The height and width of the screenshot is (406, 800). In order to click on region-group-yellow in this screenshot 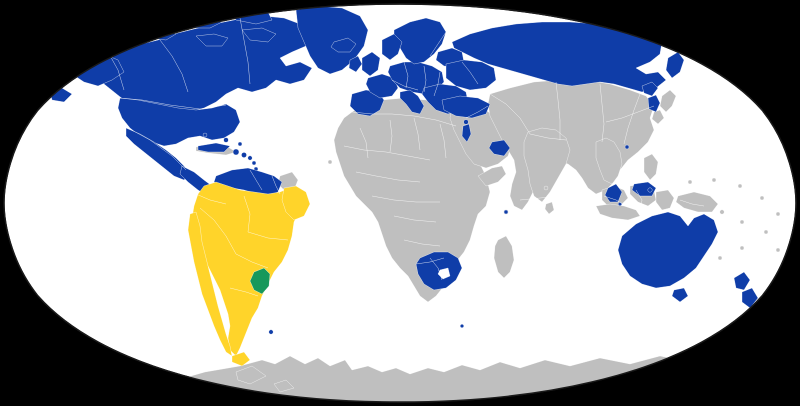, I will do `click(249, 274)`.